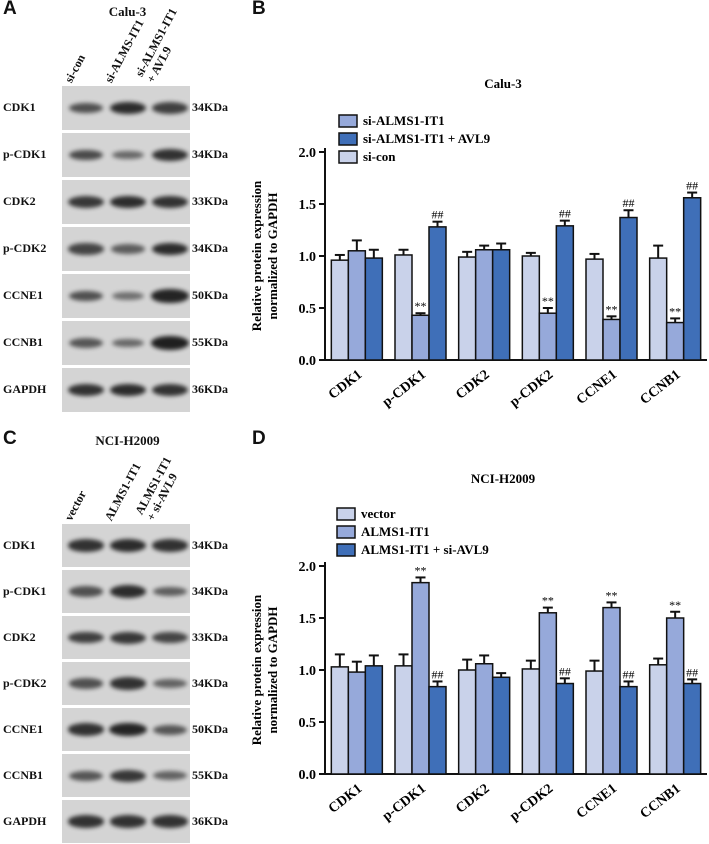  What do you see at coordinates (210, 201) in the screenshot?
I see `molecular-weight-label: 33KDa` at bounding box center [210, 201].